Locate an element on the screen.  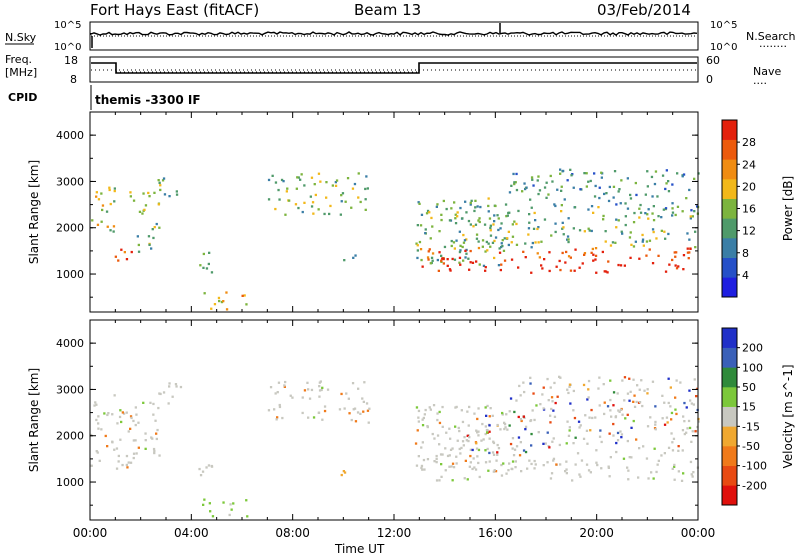
figure-title: Fort Hays East (fitACF) is located at coordinates (174, 10).